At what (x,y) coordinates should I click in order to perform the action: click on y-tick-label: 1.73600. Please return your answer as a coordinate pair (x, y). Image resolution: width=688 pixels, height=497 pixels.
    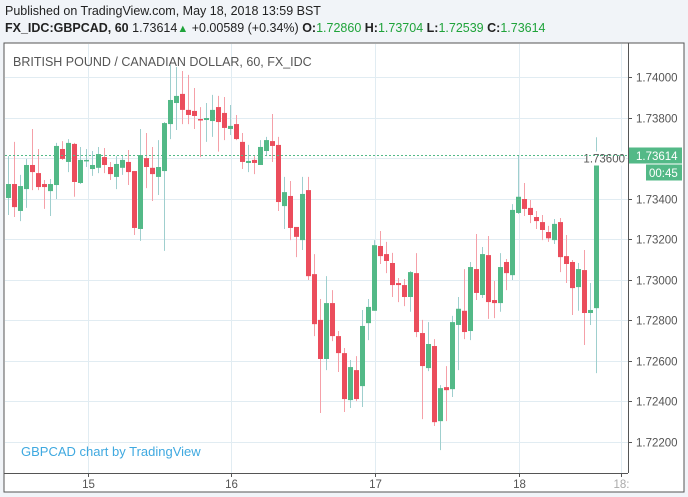
    Looking at the image, I should click on (604, 160).